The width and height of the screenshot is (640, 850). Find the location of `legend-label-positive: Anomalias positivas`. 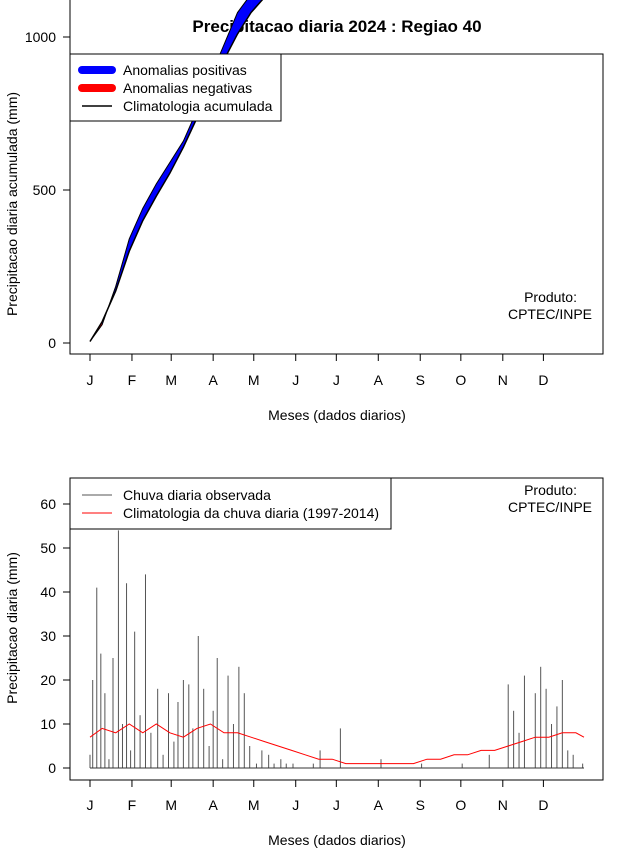

legend-label-positive: Anomalias positivas is located at coordinates (185, 70).